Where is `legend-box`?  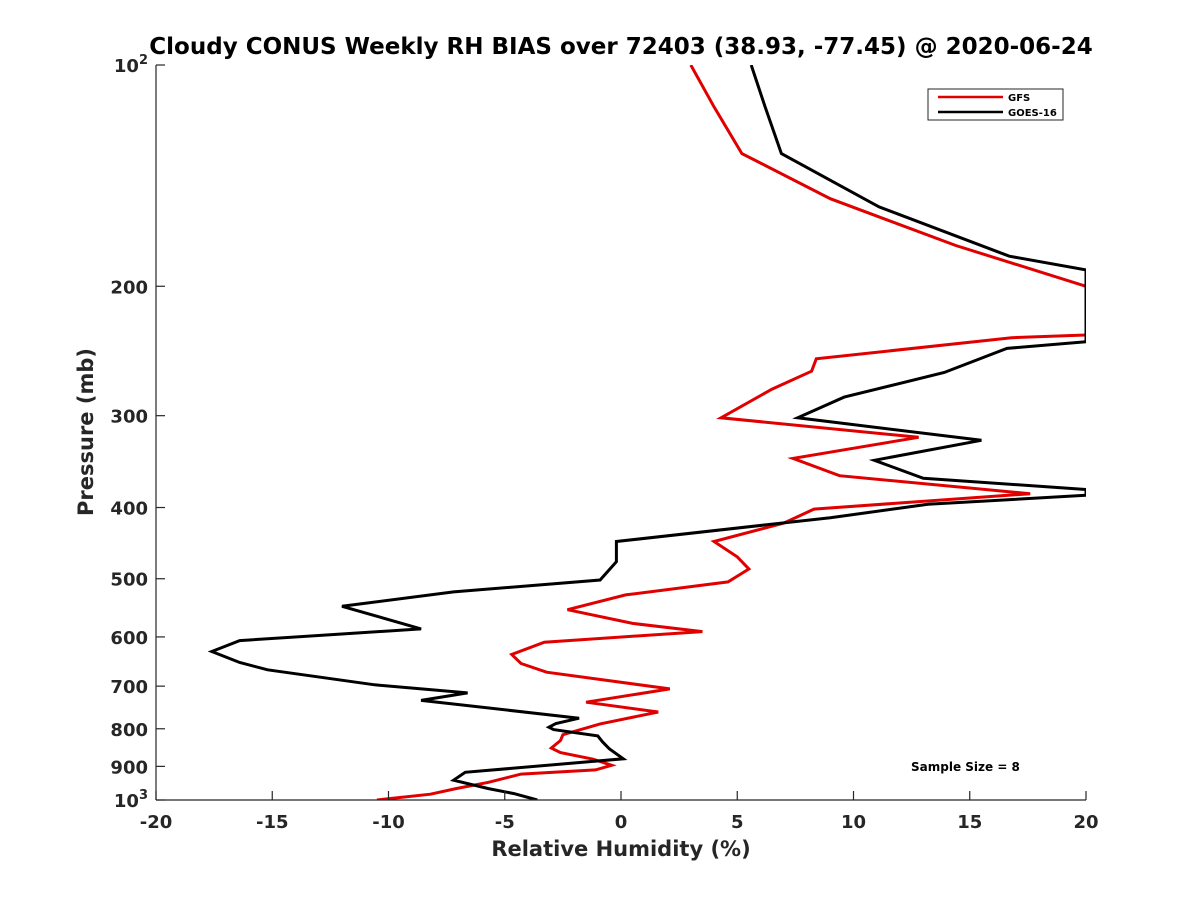 legend-box is located at coordinates (995, 104).